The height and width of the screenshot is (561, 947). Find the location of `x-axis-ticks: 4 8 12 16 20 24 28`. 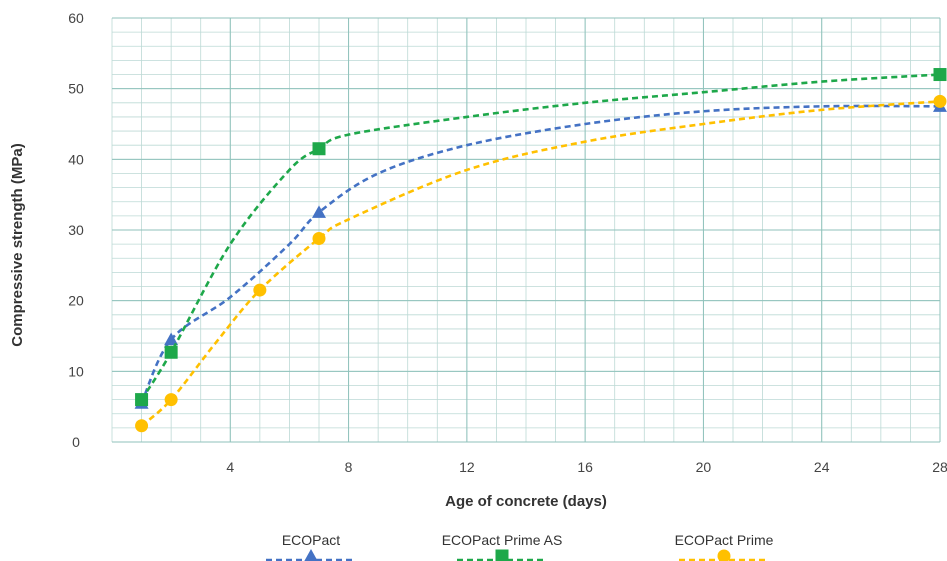

x-axis-ticks: 4 8 12 16 20 24 28 is located at coordinates (586, 467).